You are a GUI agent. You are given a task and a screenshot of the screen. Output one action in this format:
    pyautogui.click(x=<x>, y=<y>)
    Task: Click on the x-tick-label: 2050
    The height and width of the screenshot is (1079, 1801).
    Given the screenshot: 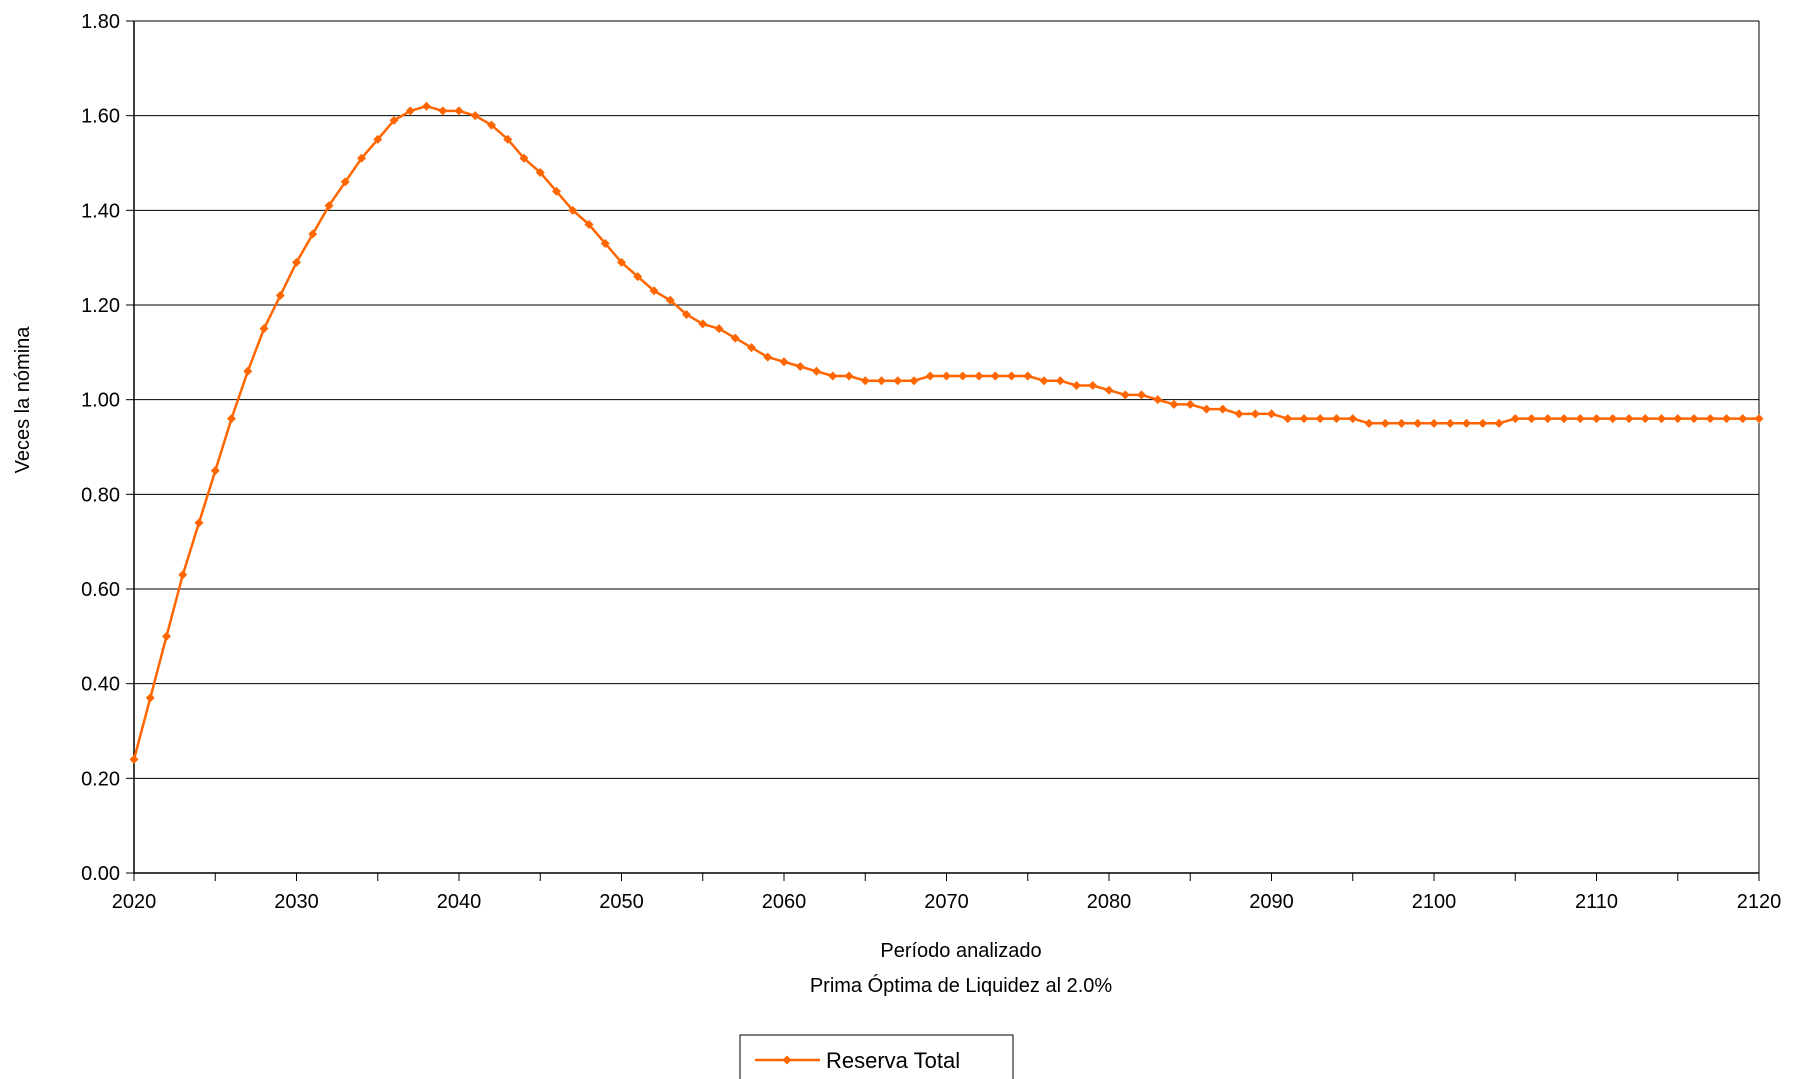 What is the action you would take?
    pyautogui.click(x=621, y=902)
    